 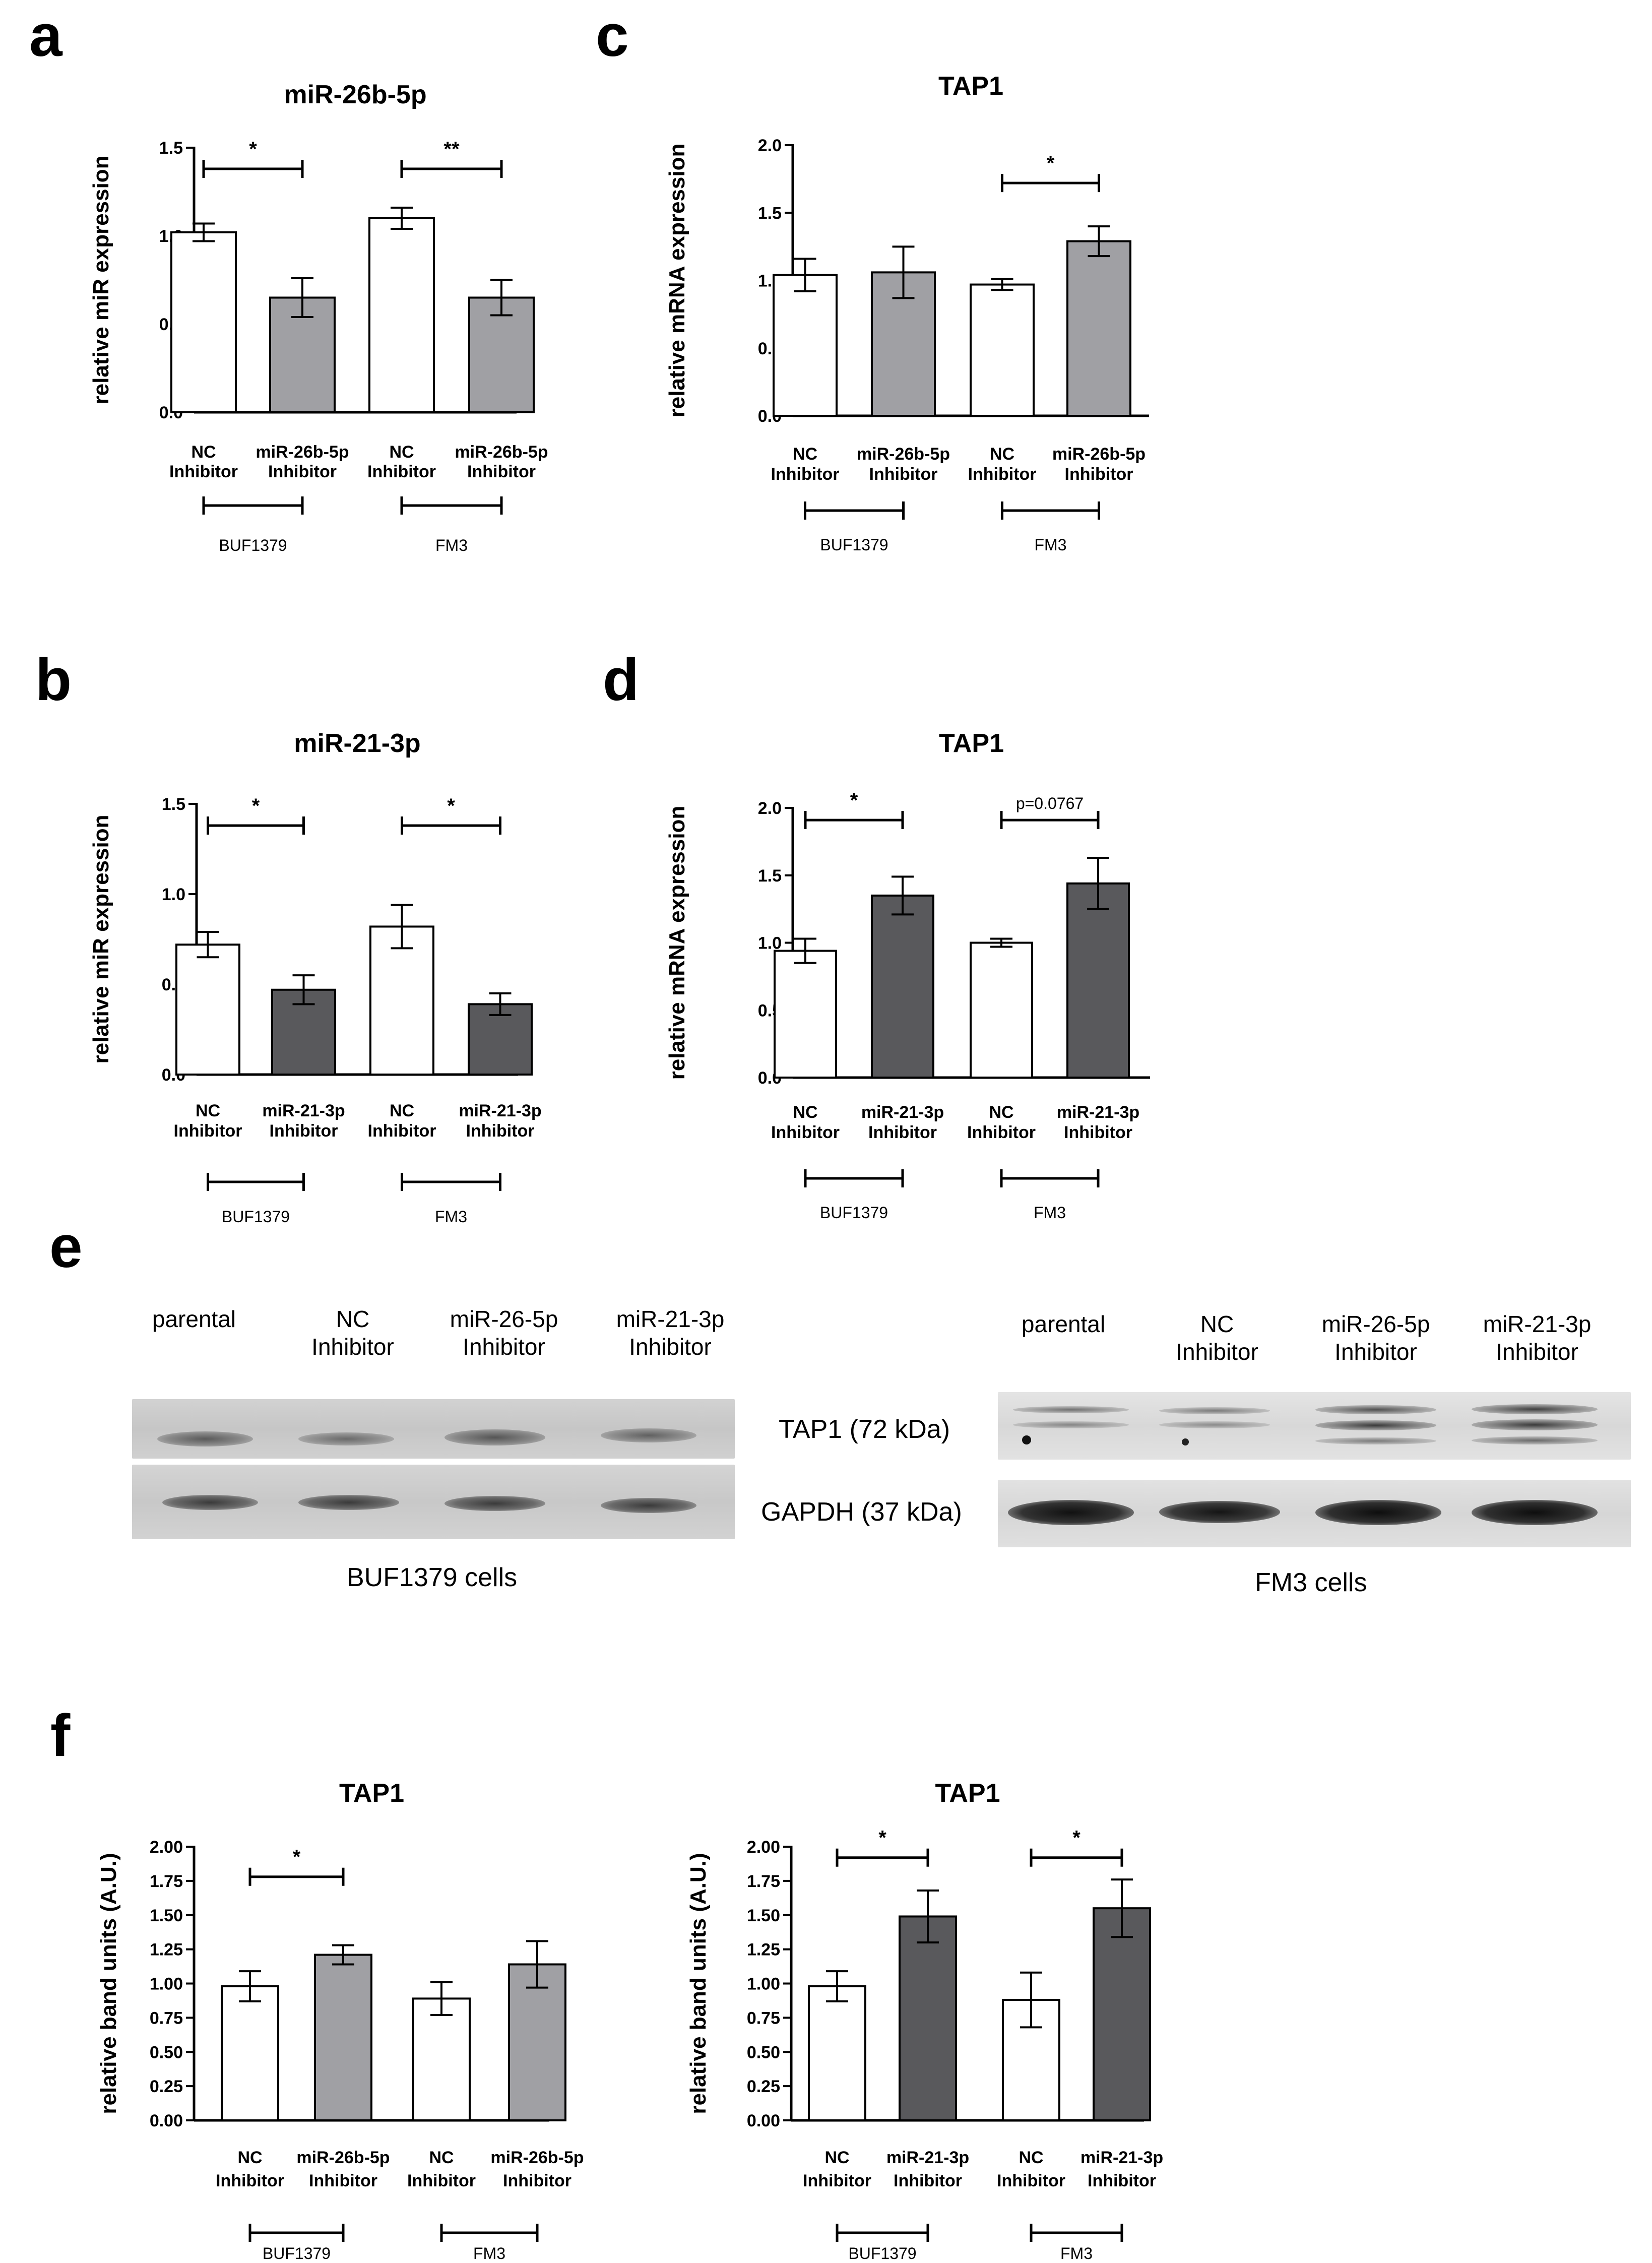 What do you see at coordinates (763, 2018) in the screenshot?
I see `y-tick-label: 0.75` at bounding box center [763, 2018].